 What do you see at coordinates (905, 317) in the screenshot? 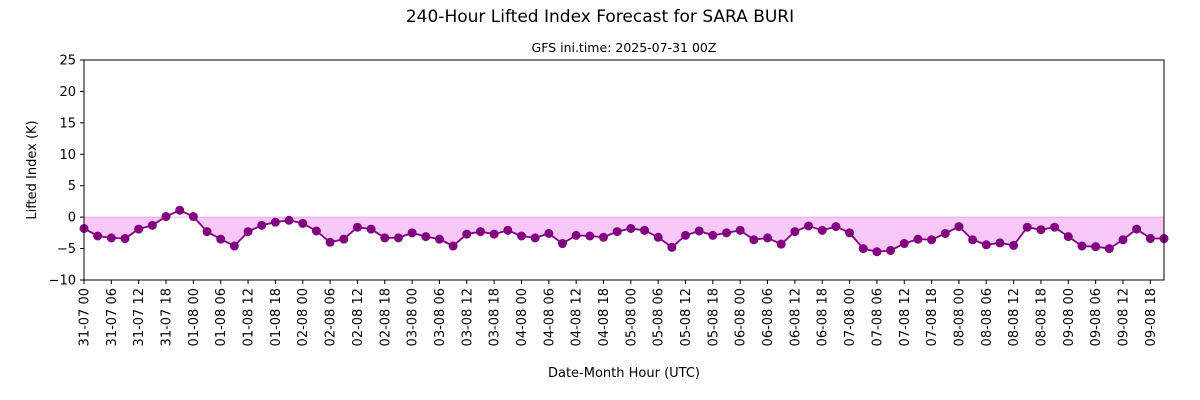
I see `x-tick-label: 07-08 12` at bounding box center [905, 317].